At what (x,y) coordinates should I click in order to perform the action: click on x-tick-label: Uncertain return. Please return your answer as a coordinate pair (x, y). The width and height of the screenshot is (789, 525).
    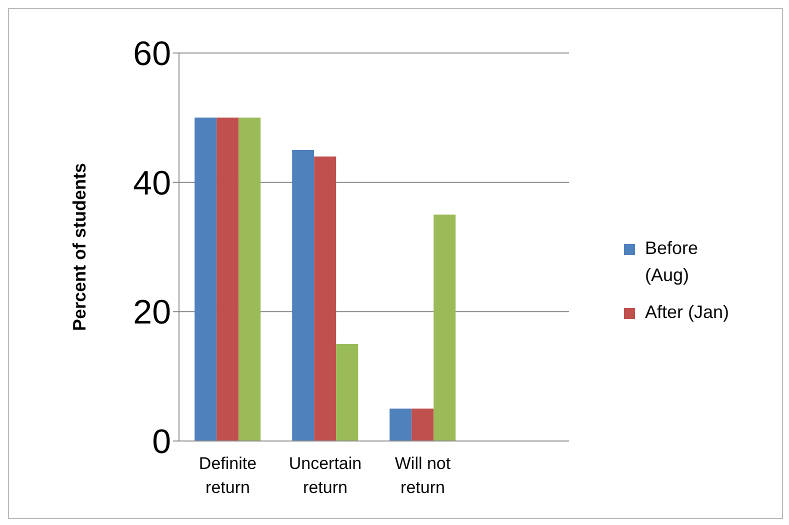
    Looking at the image, I should click on (325, 475).